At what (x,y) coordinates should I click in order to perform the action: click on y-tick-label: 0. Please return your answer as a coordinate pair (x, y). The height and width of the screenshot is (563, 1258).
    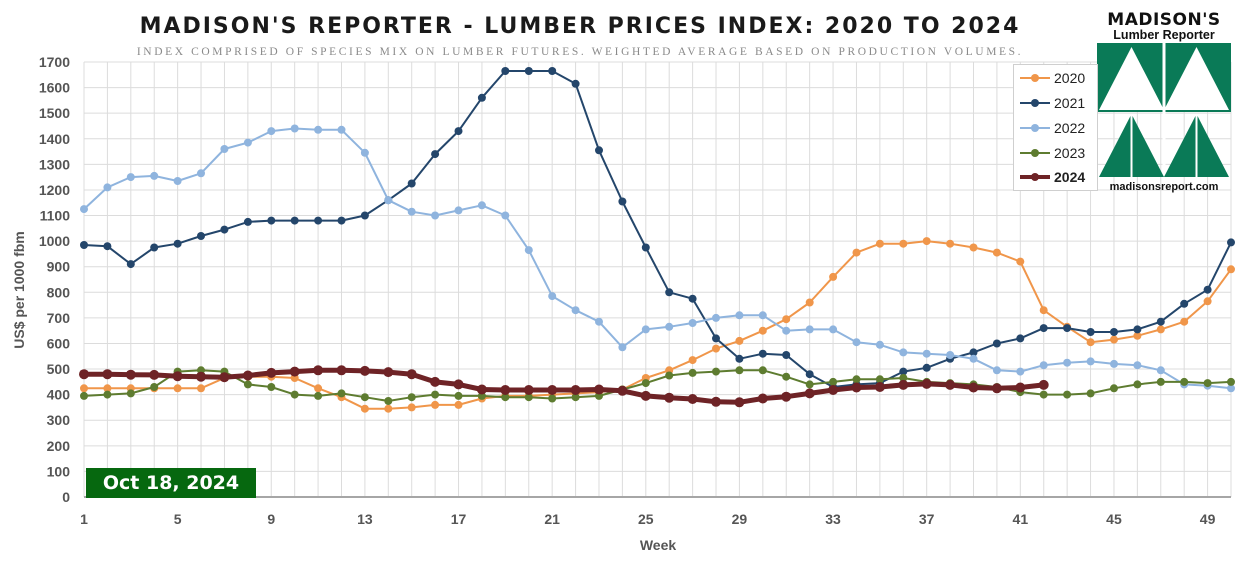
    Looking at the image, I should click on (66, 497).